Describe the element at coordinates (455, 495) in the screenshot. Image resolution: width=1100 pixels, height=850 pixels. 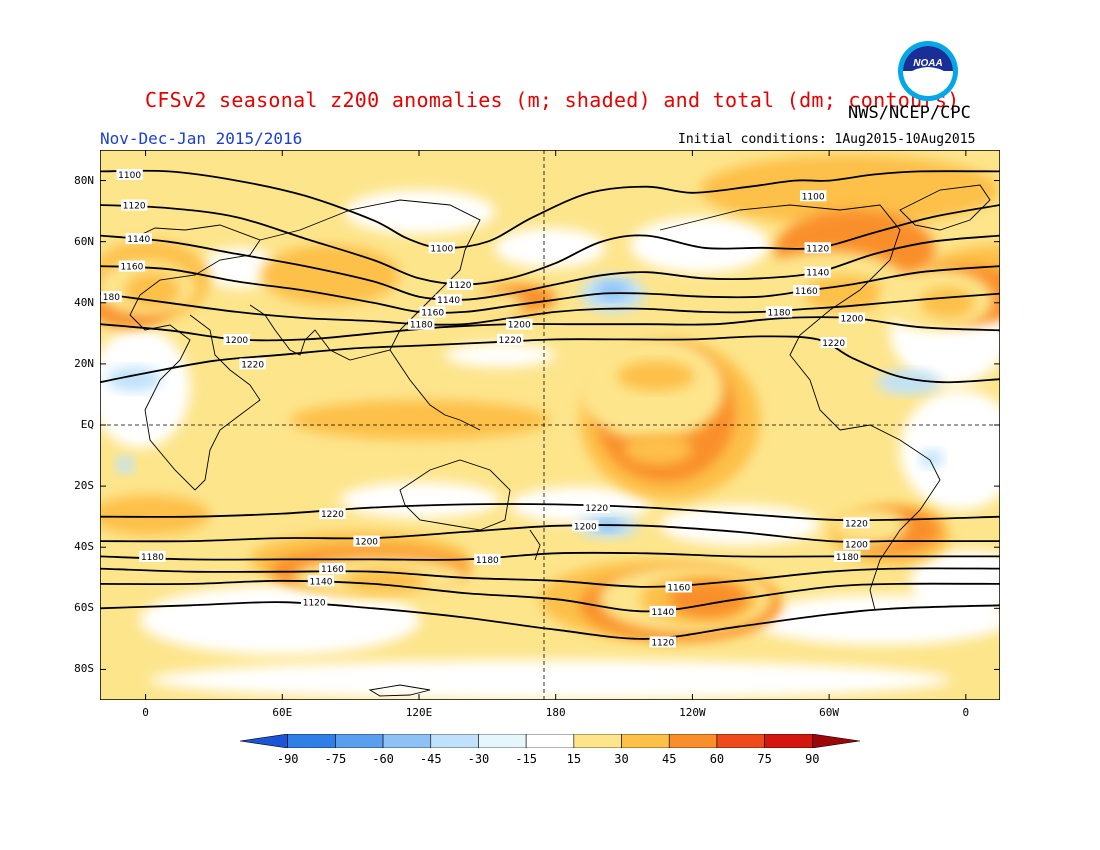
I see `coastline-australia` at that location.